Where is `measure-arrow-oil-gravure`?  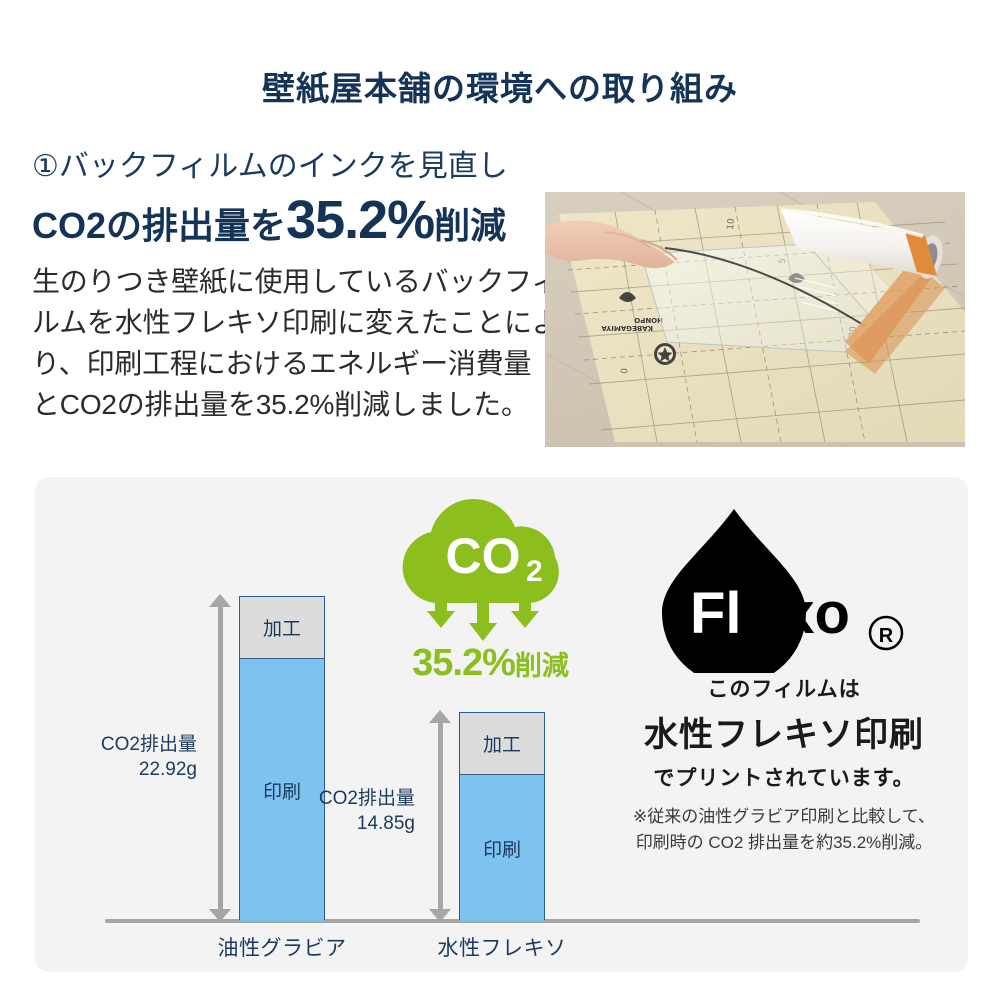
measure-arrow-oil-gravure is located at coordinates (220, 758).